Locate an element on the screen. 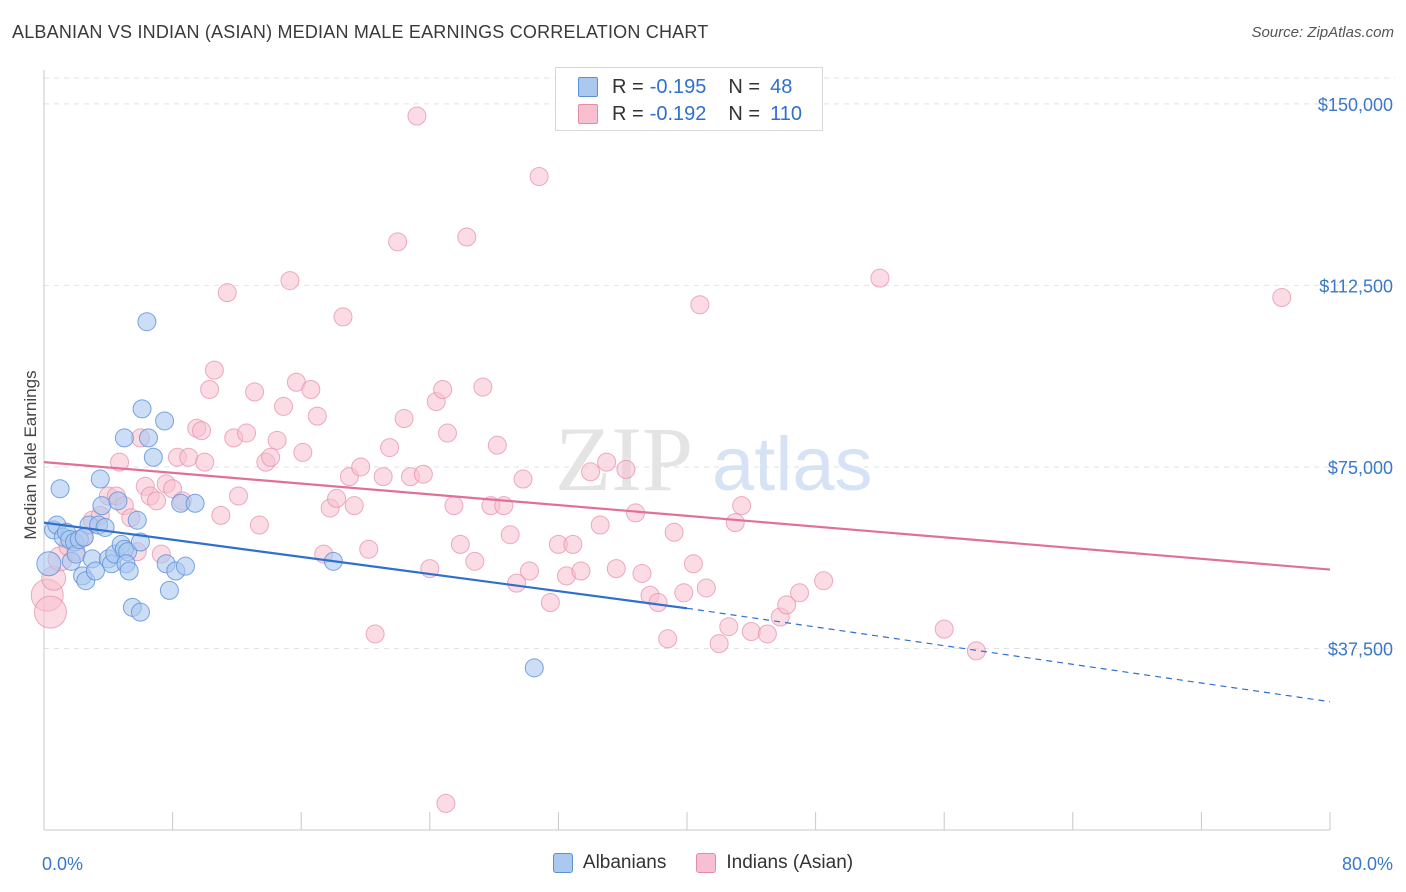  watermark-zip: ZIP is located at coordinates (624, 459).